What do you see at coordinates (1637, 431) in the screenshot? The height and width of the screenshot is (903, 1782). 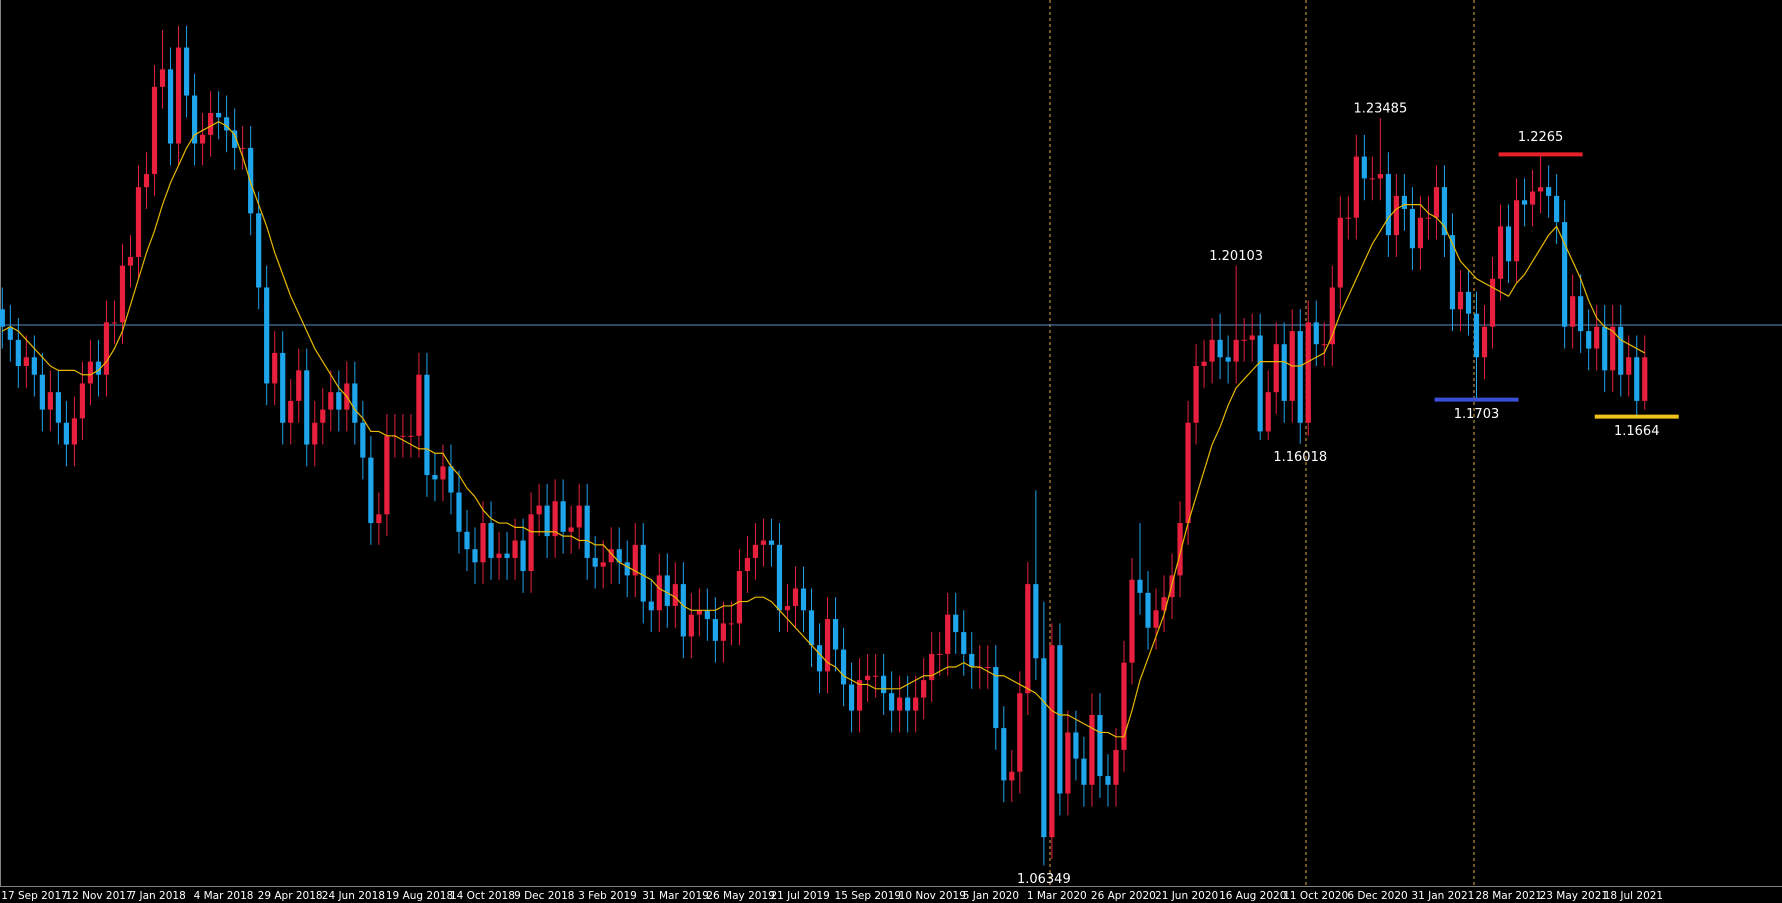 I see `price-label: 1.1664` at bounding box center [1637, 431].